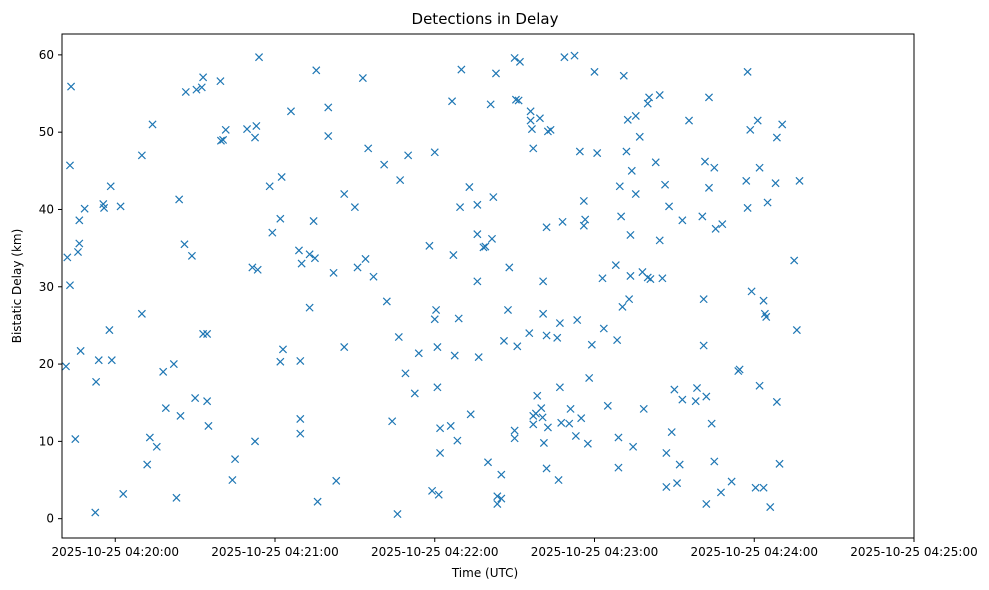 Image resolution: width=989 pixels, height=590 pixels. I want to click on y-tick-label: 0, so click(50, 519).